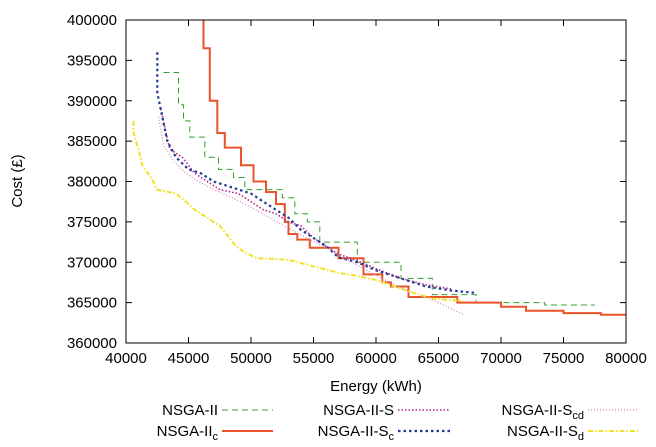 The image size is (656, 447). What do you see at coordinates (92, 343) in the screenshot?
I see `y-tick-label: 360000` at bounding box center [92, 343].